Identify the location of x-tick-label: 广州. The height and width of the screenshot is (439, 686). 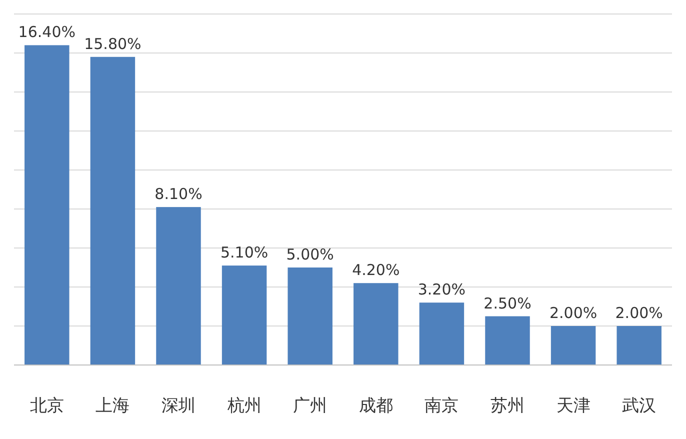
(310, 406).